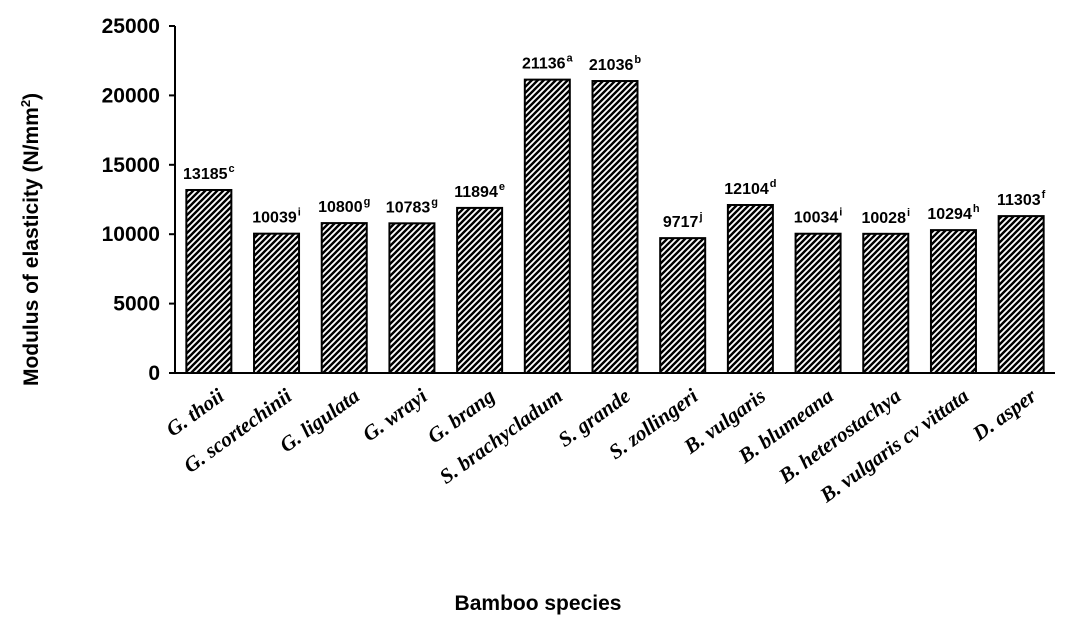 Image resolution: width=1078 pixels, height=619 pixels. What do you see at coordinates (139, 200) in the screenshot?
I see `y-axis: 0 5000 10000 15000 20000 25000` at bounding box center [139, 200].